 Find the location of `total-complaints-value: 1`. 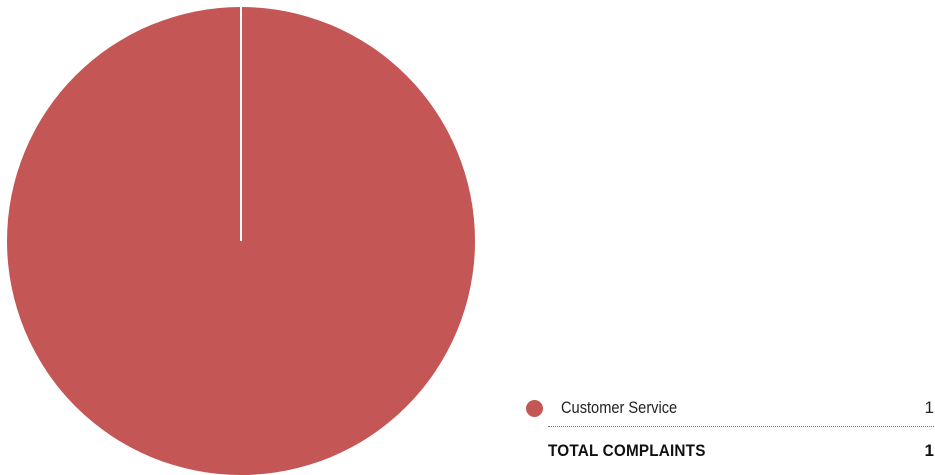

total-complaints-value: 1 is located at coordinates (929, 450).